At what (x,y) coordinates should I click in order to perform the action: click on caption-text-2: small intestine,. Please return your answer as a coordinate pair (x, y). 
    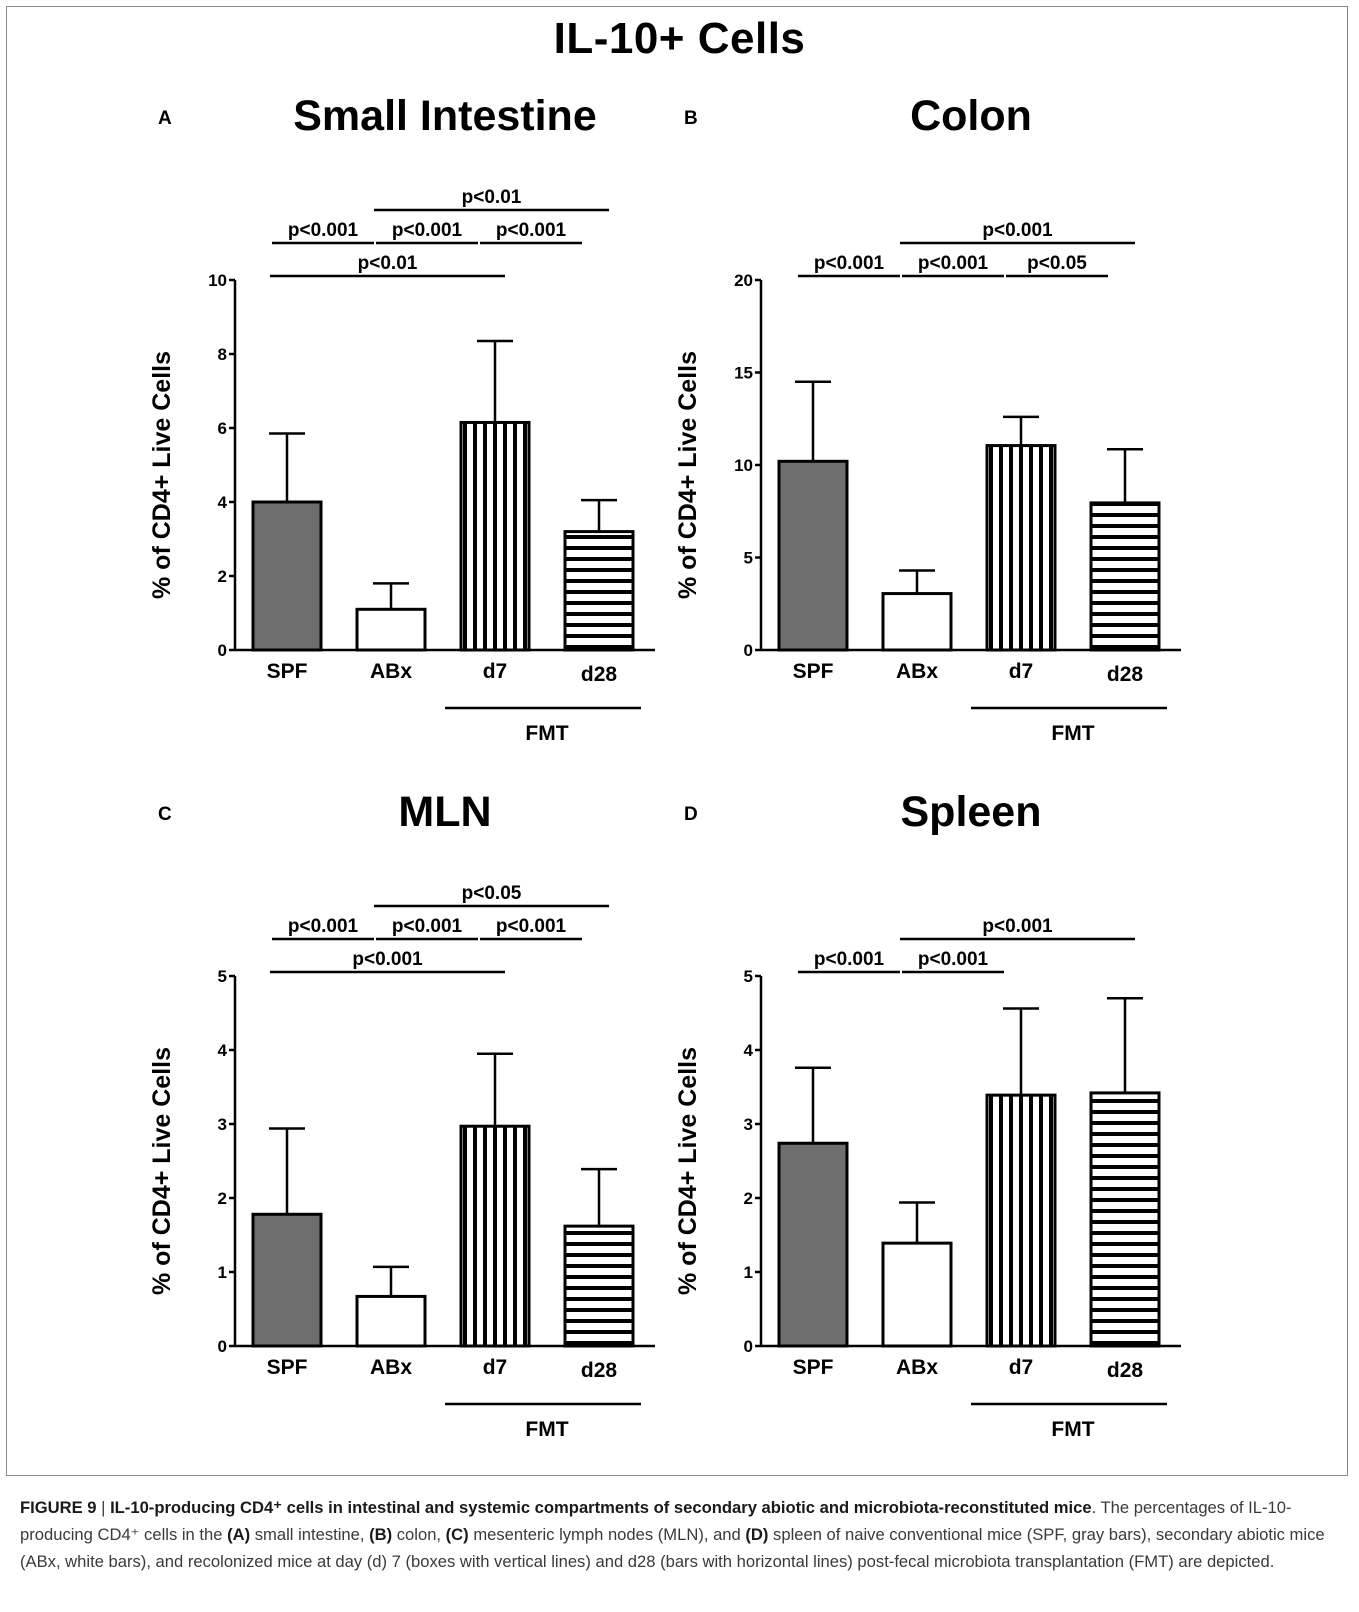
    Looking at the image, I should click on (310, 1534).